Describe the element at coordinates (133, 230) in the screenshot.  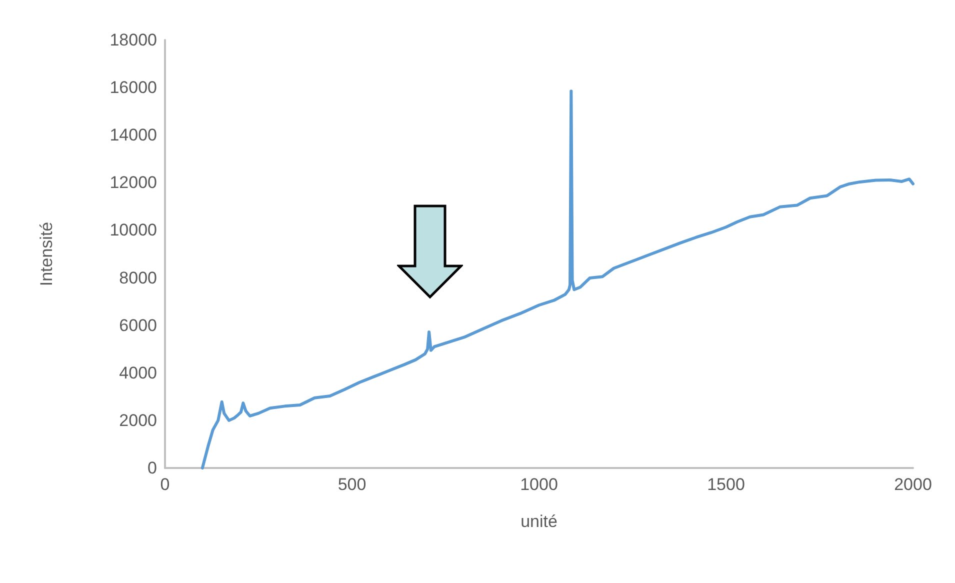
I see `y-tick-label: 10000` at that location.